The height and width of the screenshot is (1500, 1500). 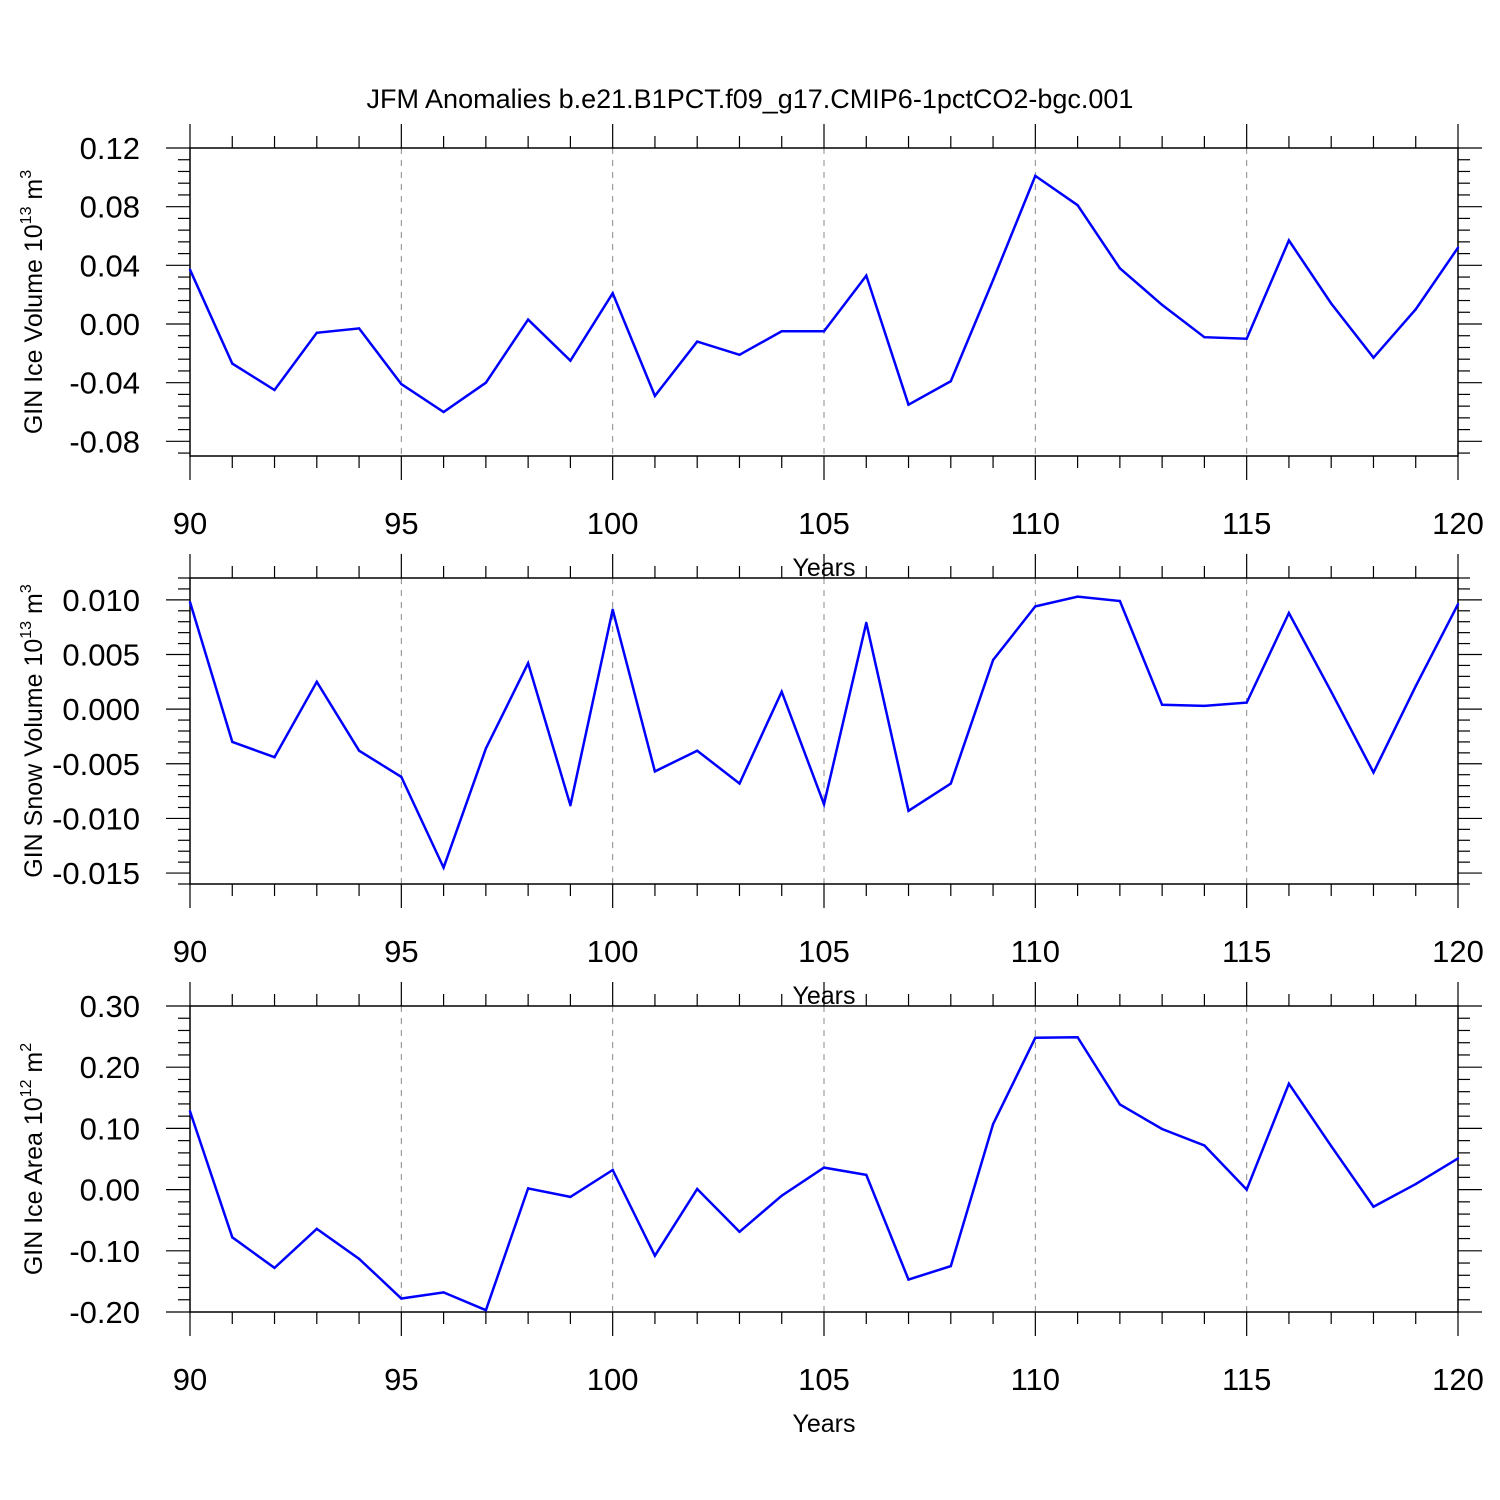 I want to click on y-tick-label: -0.010, so click(x=96, y=818).